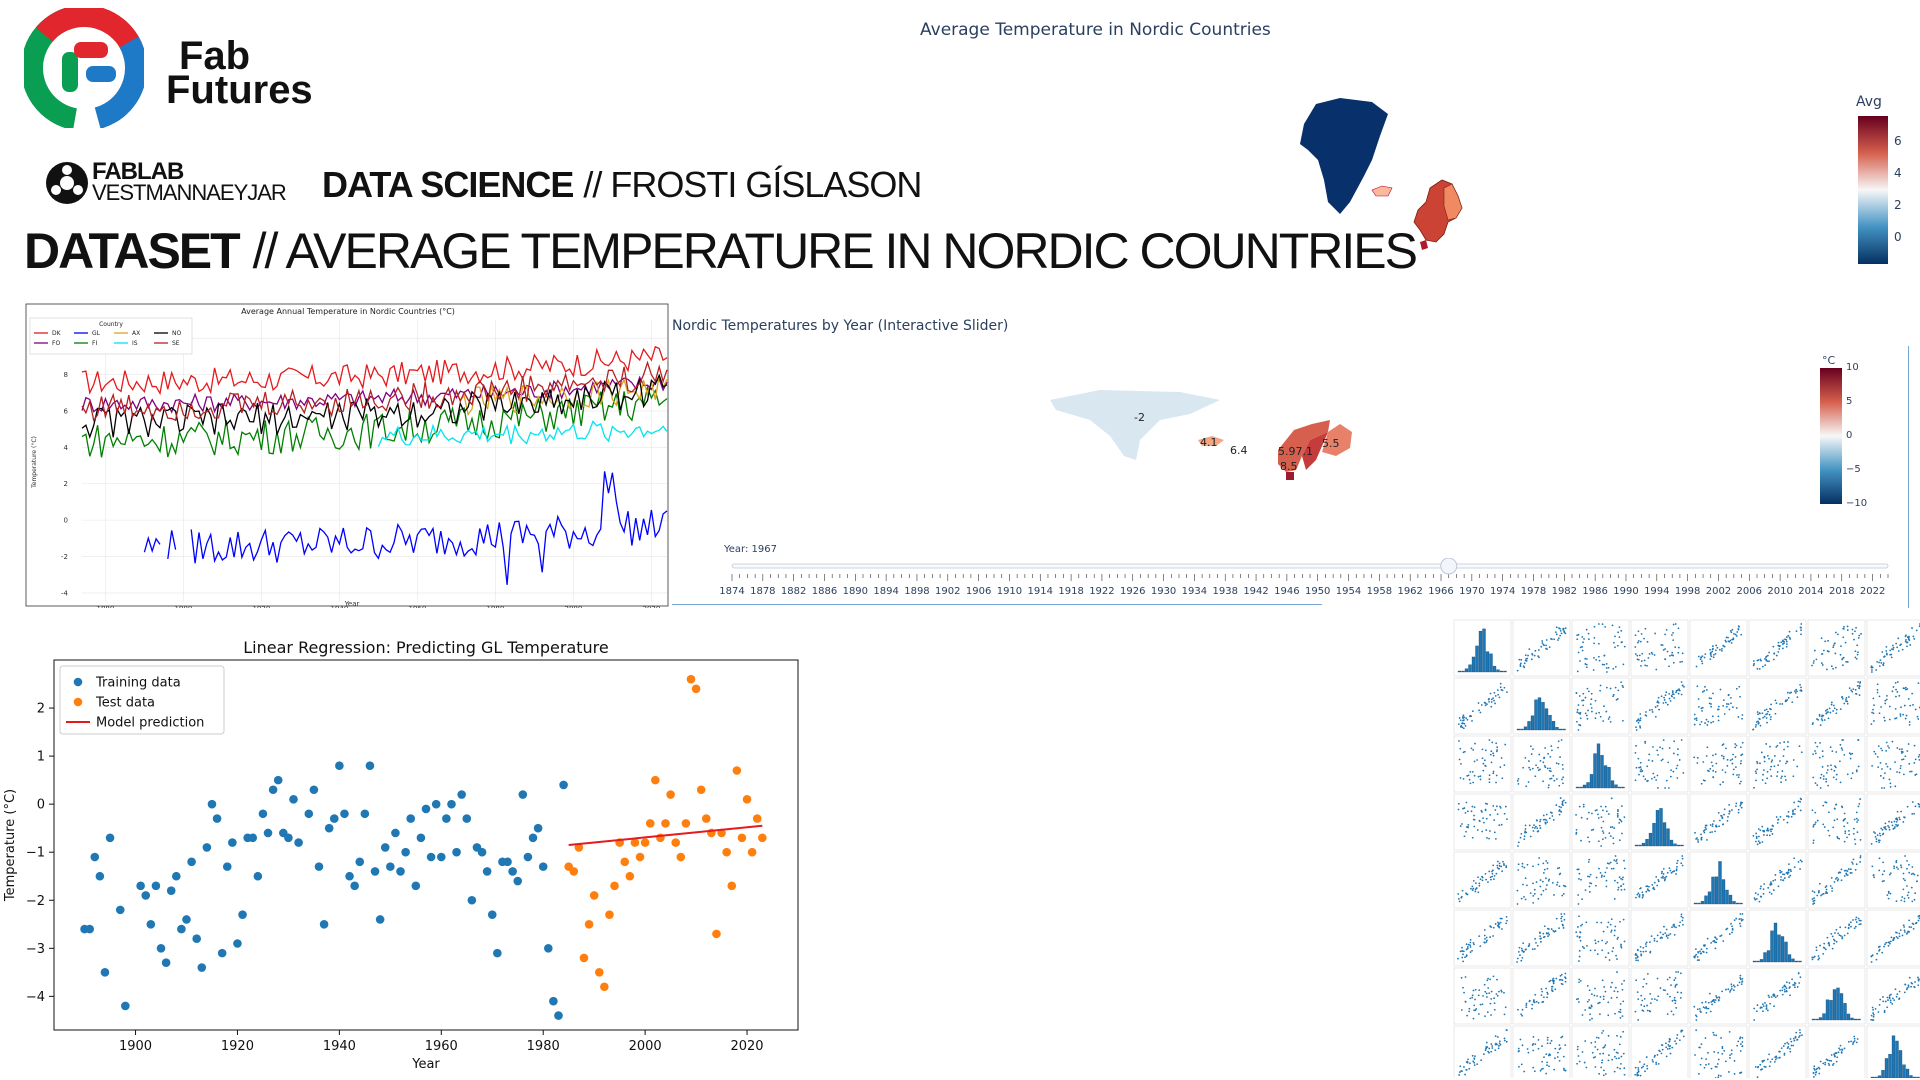  I want to click on slider-map-iceland, so click(1211, 441).